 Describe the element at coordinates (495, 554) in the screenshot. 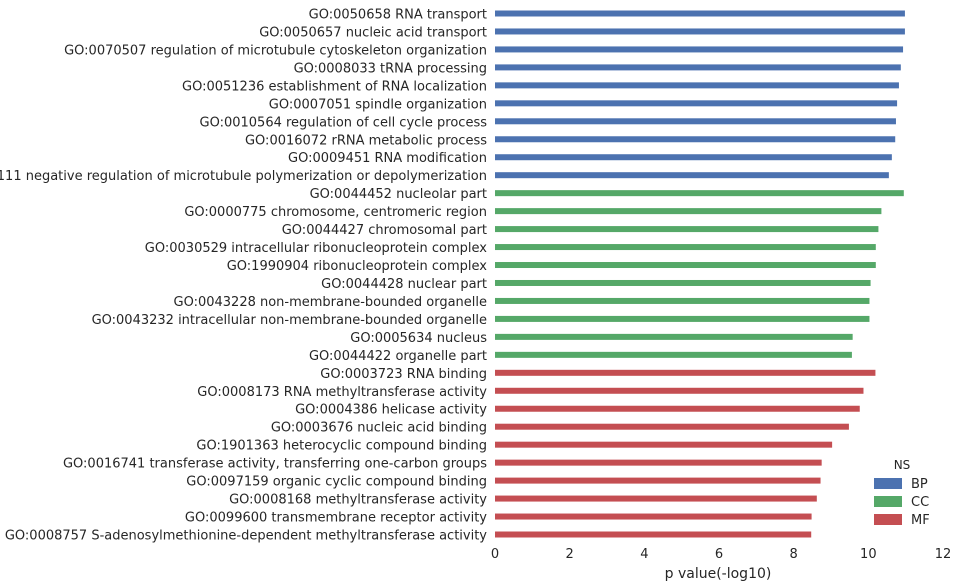

I see `x-tick-label: 0` at that location.